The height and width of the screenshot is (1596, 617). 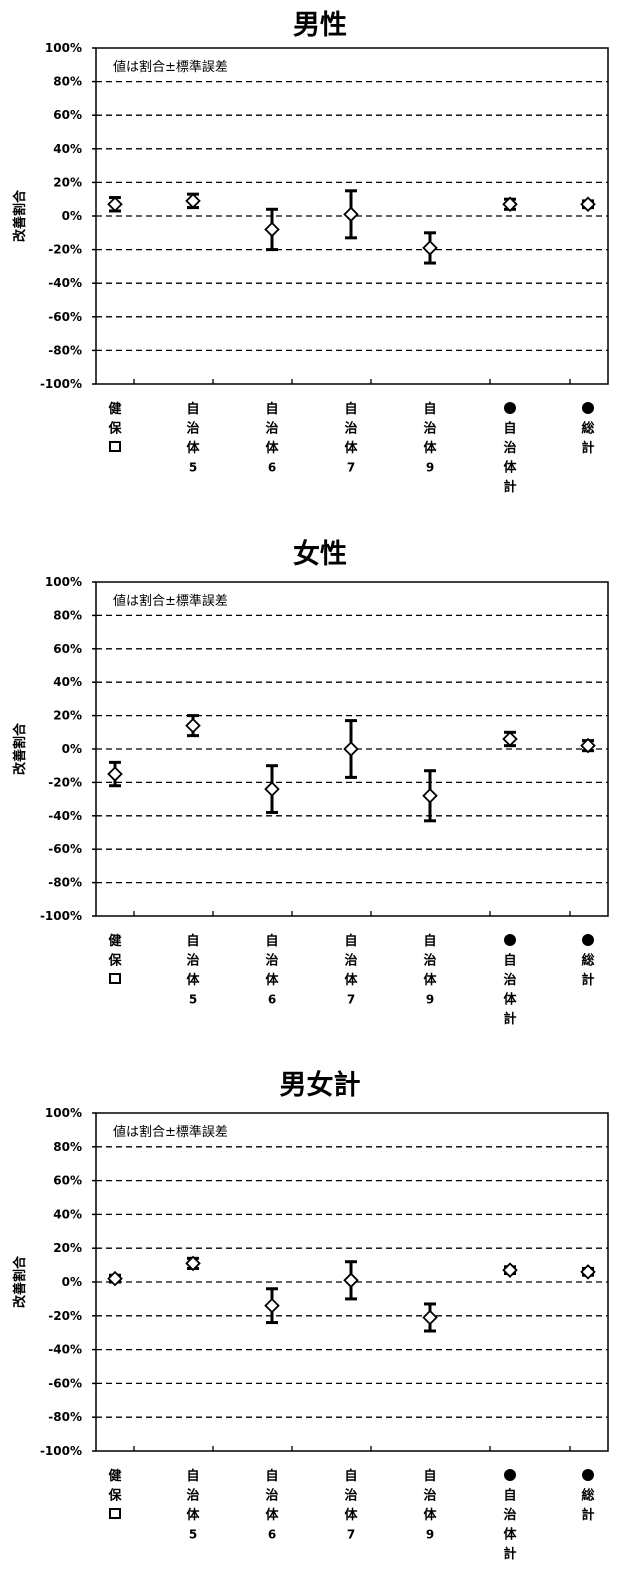 I want to click on category-char: 5, so click(x=193, y=1000).